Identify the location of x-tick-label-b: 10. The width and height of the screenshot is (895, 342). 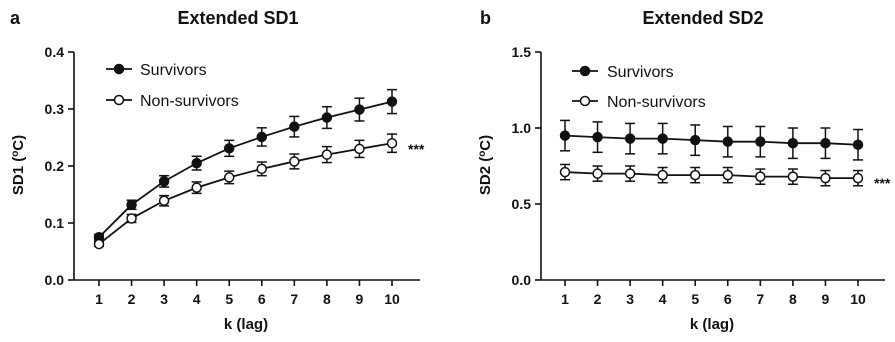
(858, 299).